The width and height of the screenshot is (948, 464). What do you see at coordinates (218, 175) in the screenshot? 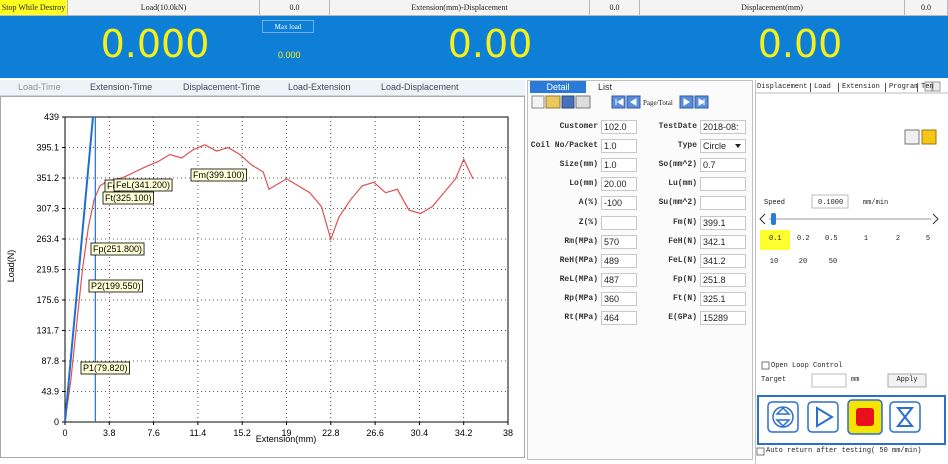
I see `annotation: Fm(399.100)` at bounding box center [218, 175].